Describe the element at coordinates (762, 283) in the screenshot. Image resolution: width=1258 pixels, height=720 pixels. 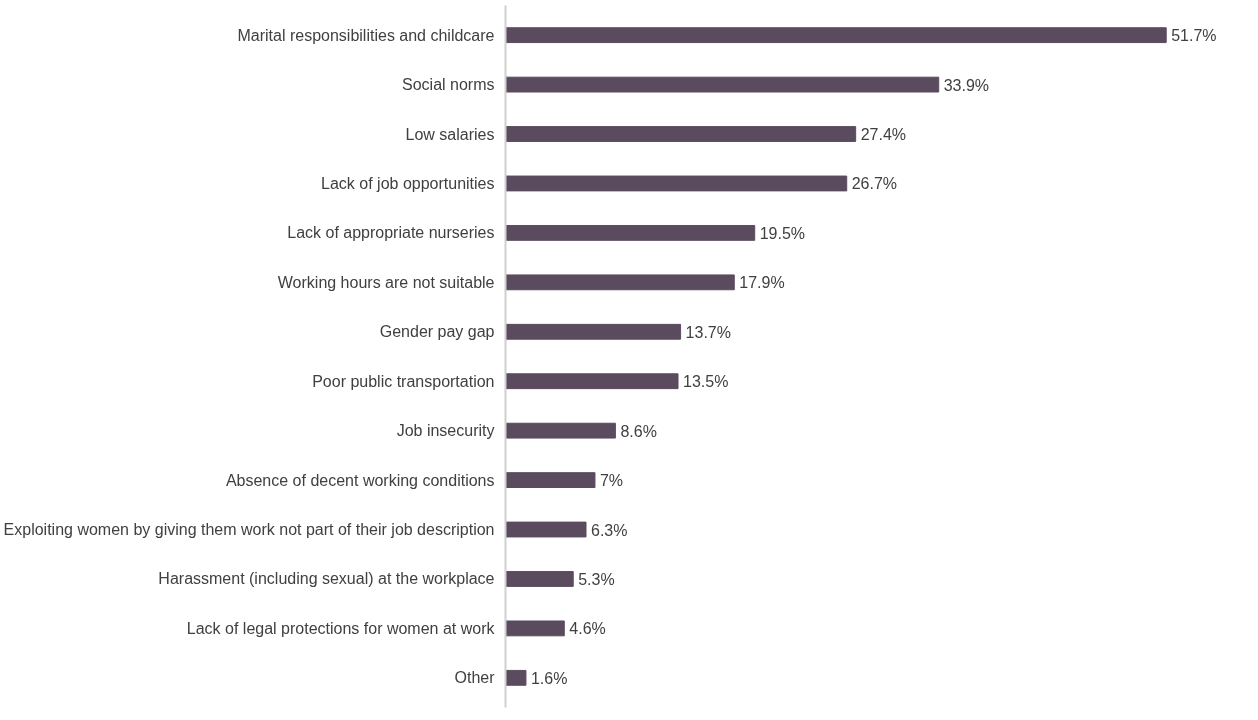
I see `data-label: 17.9%` at that location.